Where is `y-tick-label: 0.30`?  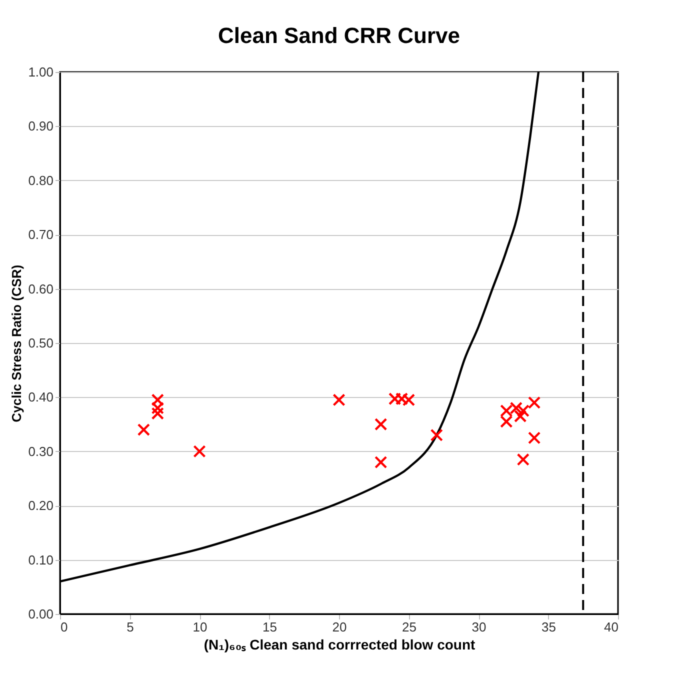
y-tick-label: 0.30 is located at coordinates (41, 451).